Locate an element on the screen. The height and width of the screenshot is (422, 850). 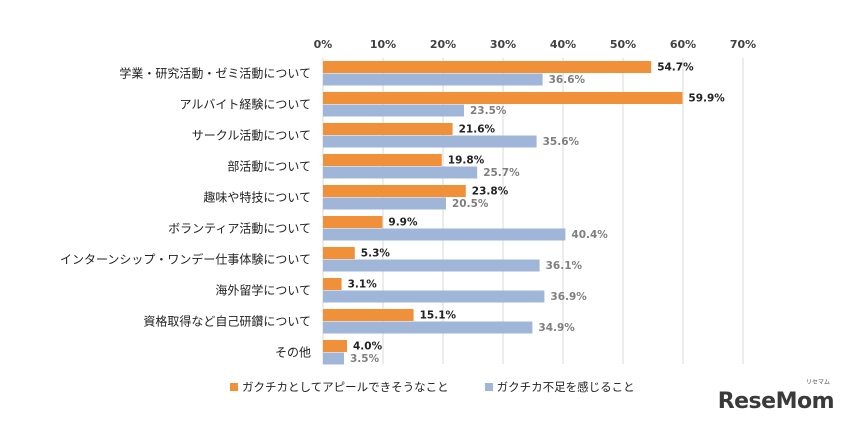
x-tick-label: 0% is located at coordinates (323, 44).